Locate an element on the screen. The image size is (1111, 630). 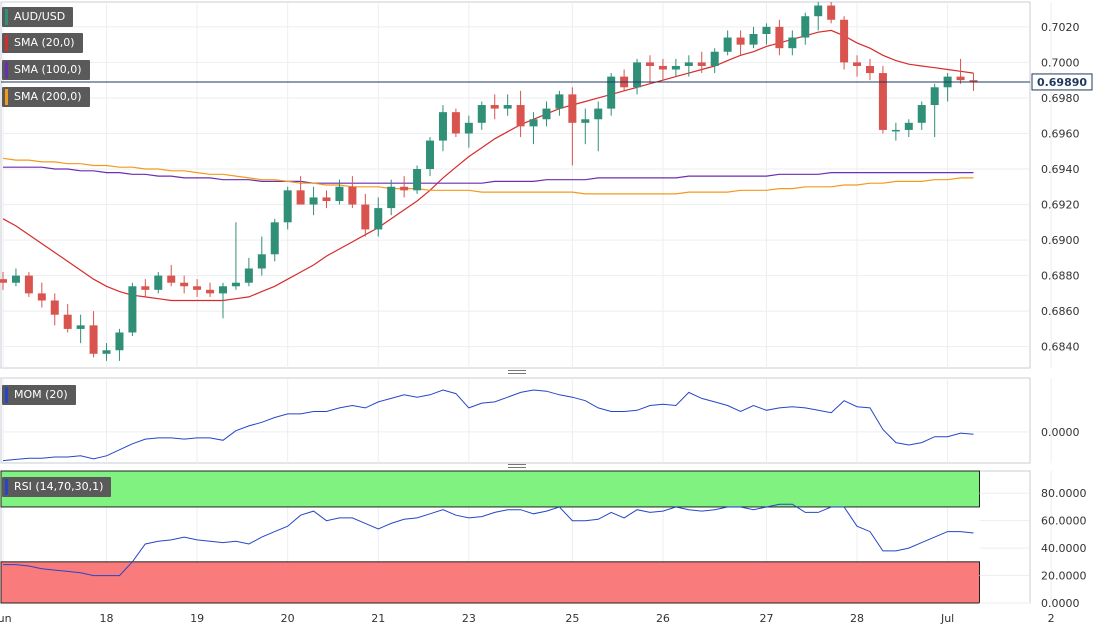
last-price-label: 0.69890 is located at coordinates (1062, 82).